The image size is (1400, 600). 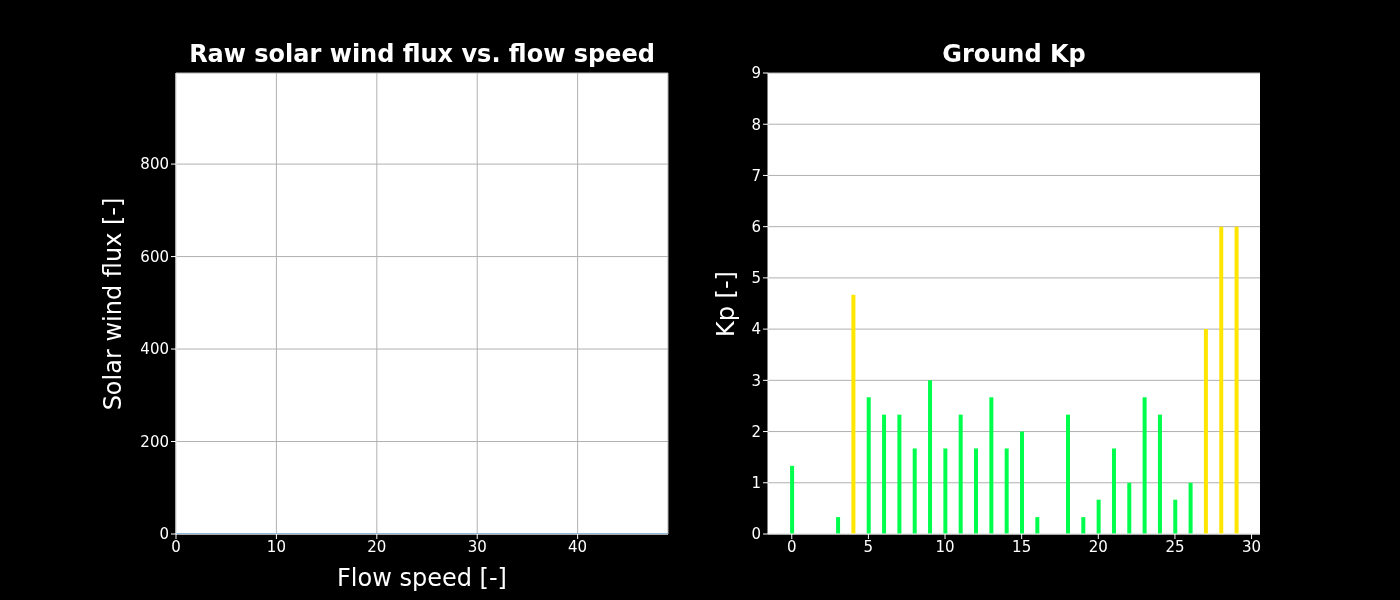 What do you see at coordinates (154, 164) in the screenshot?
I see `y-tick-label: 800` at bounding box center [154, 164].